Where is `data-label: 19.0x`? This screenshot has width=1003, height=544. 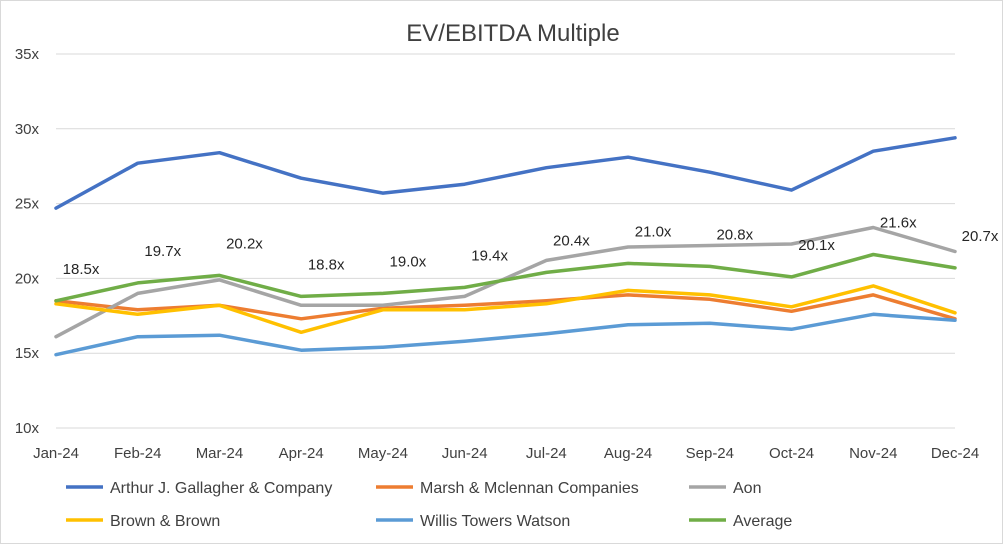 data-label: 19.0x is located at coordinates (408, 261).